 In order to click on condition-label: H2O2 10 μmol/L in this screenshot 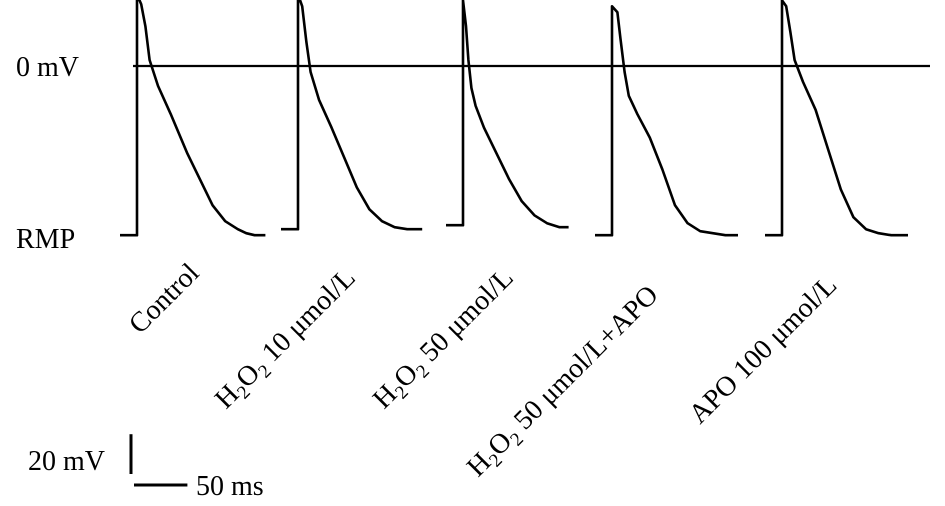, I will do `click(287, 340)`.